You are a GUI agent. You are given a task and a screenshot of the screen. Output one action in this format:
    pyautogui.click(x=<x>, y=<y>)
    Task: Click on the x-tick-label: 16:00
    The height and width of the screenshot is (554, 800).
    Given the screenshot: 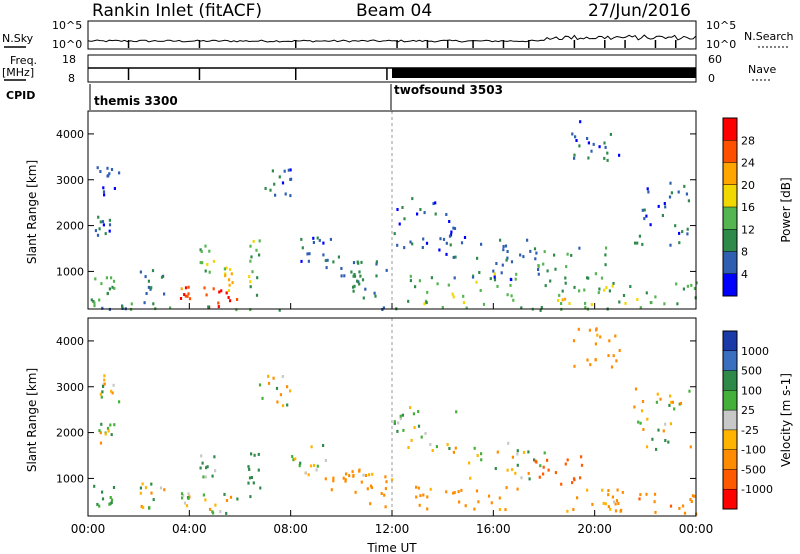 What is the action you would take?
    pyautogui.click(x=493, y=529)
    